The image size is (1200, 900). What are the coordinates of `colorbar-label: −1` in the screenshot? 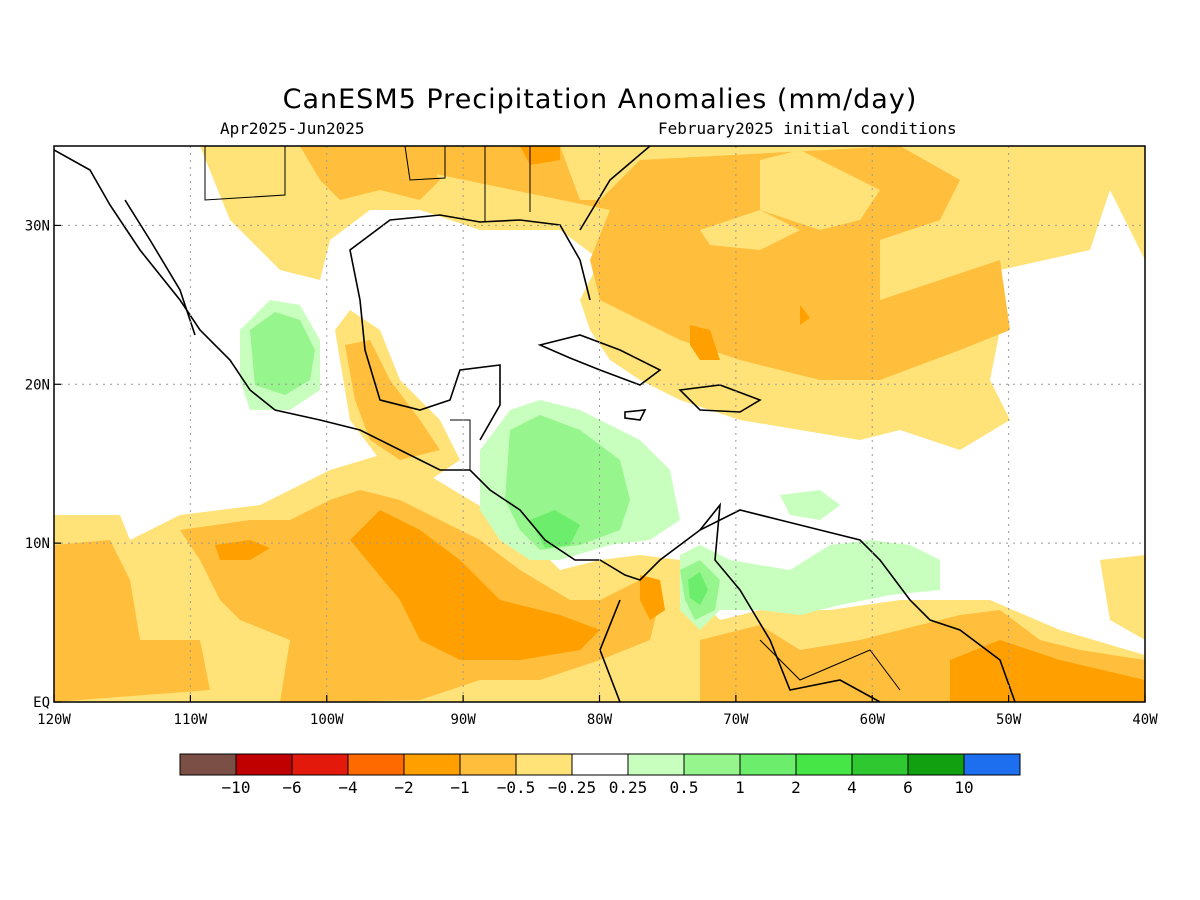 It's located at (459, 787).